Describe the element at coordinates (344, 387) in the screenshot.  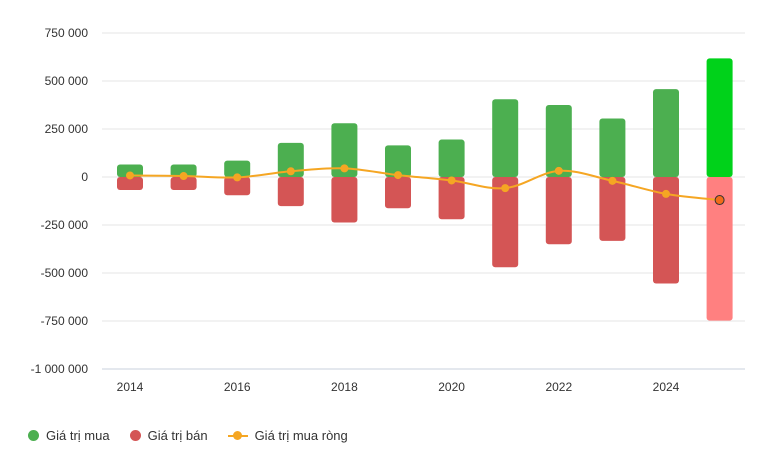
I see `x-tick-label: 2018` at that location.